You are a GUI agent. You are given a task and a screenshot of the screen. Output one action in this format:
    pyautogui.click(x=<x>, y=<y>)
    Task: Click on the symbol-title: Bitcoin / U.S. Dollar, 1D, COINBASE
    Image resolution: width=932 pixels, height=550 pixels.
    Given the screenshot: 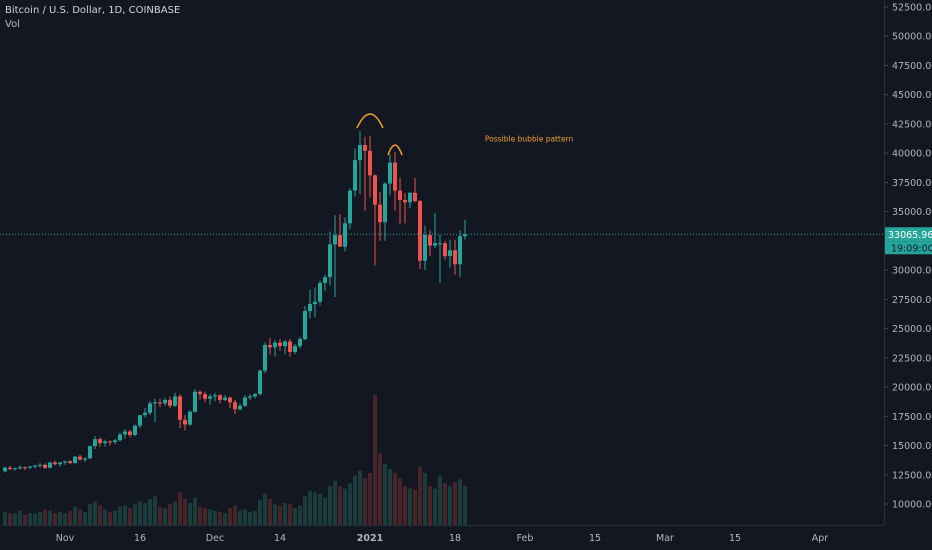 What is the action you would take?
    pyautogui.click(x=93, y=10)
    